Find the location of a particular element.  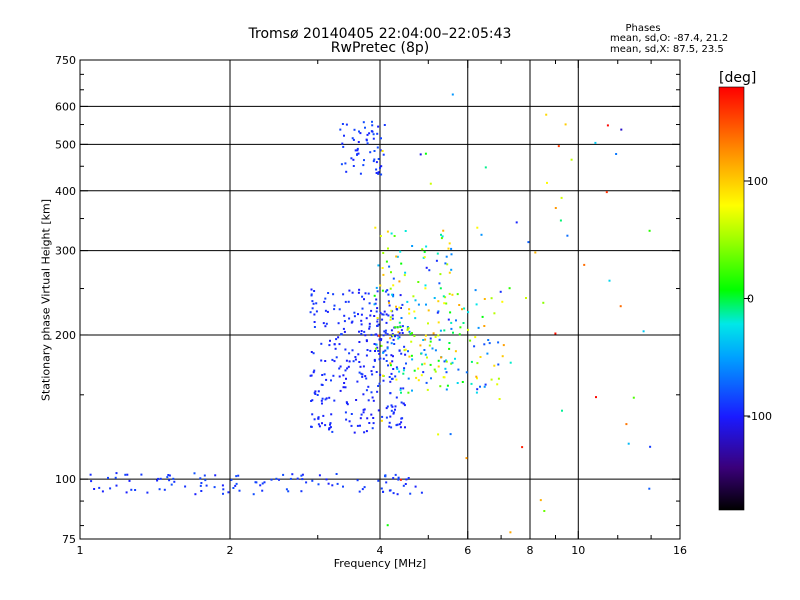

y-tick-label: 300 is located at coordinates (65, 251).